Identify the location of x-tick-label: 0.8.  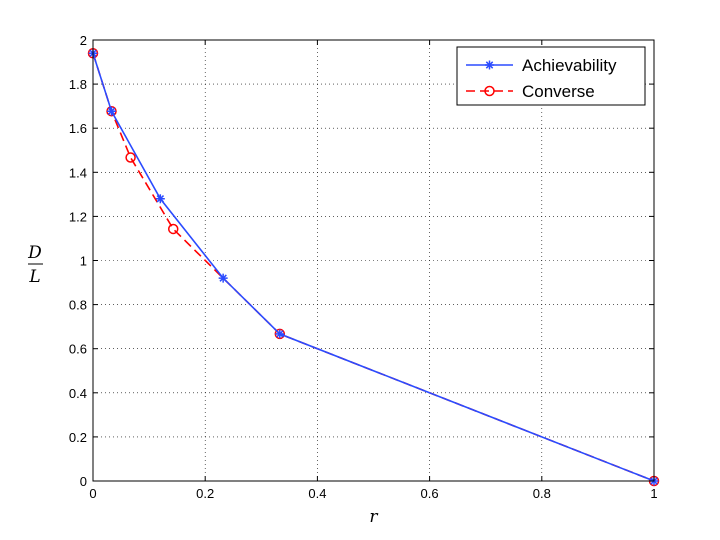
(542, 493).